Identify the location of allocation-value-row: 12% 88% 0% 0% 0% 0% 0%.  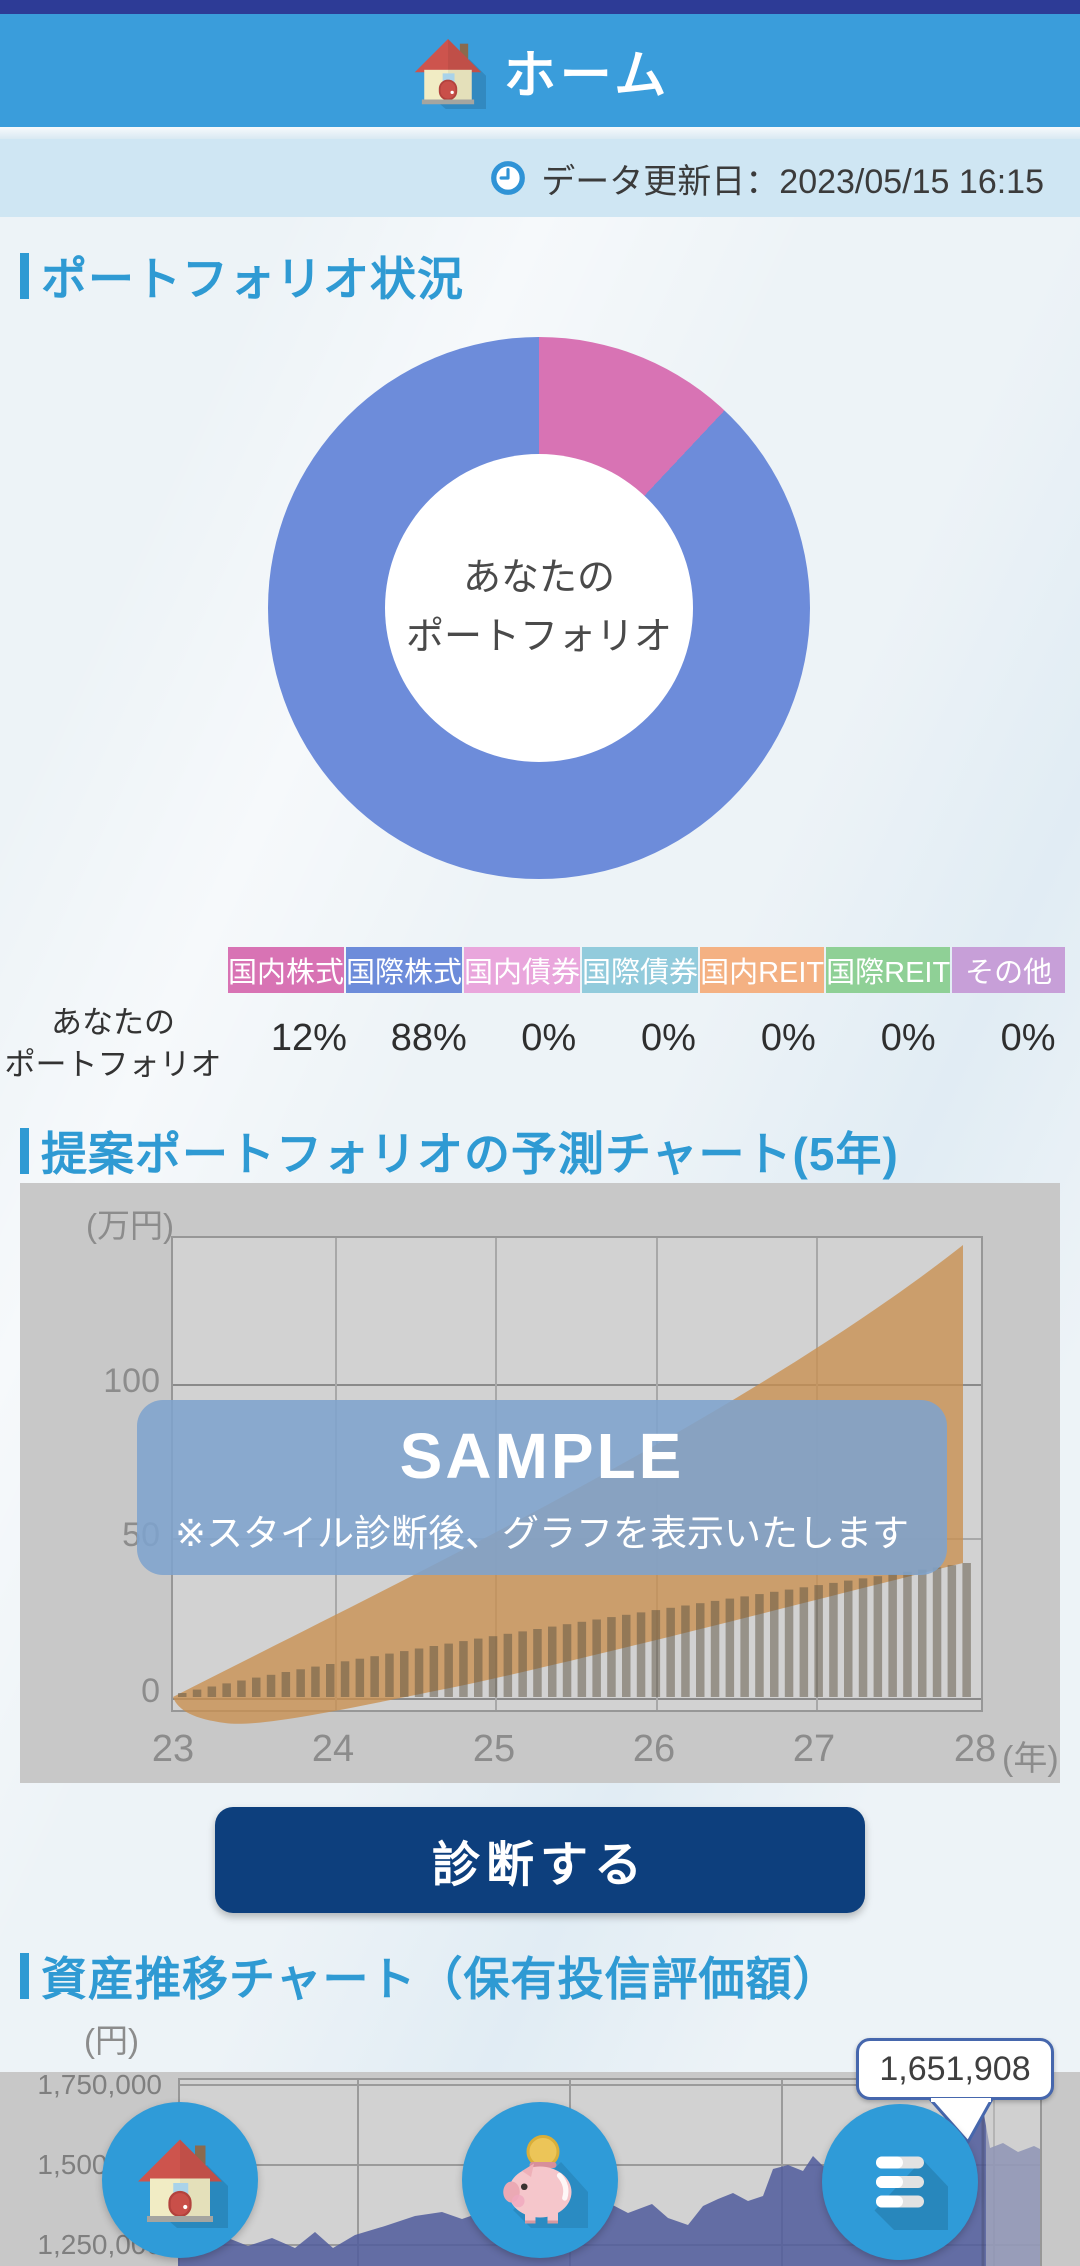
(665, 1038).